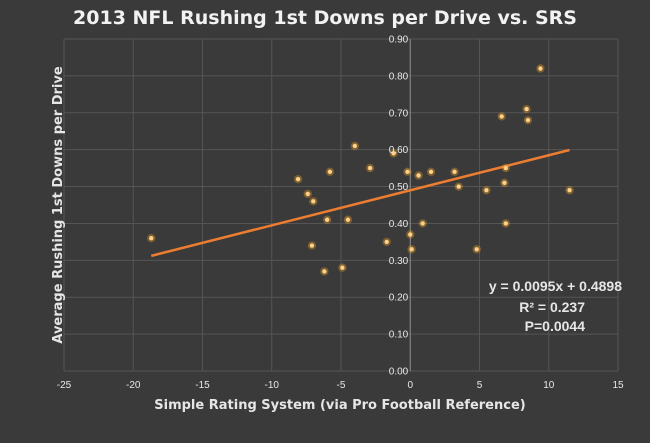  What do you see at coordinates (480, 385) in the screenshot?
I see `x-tick-label: 5` at bounding box center [480, 385].